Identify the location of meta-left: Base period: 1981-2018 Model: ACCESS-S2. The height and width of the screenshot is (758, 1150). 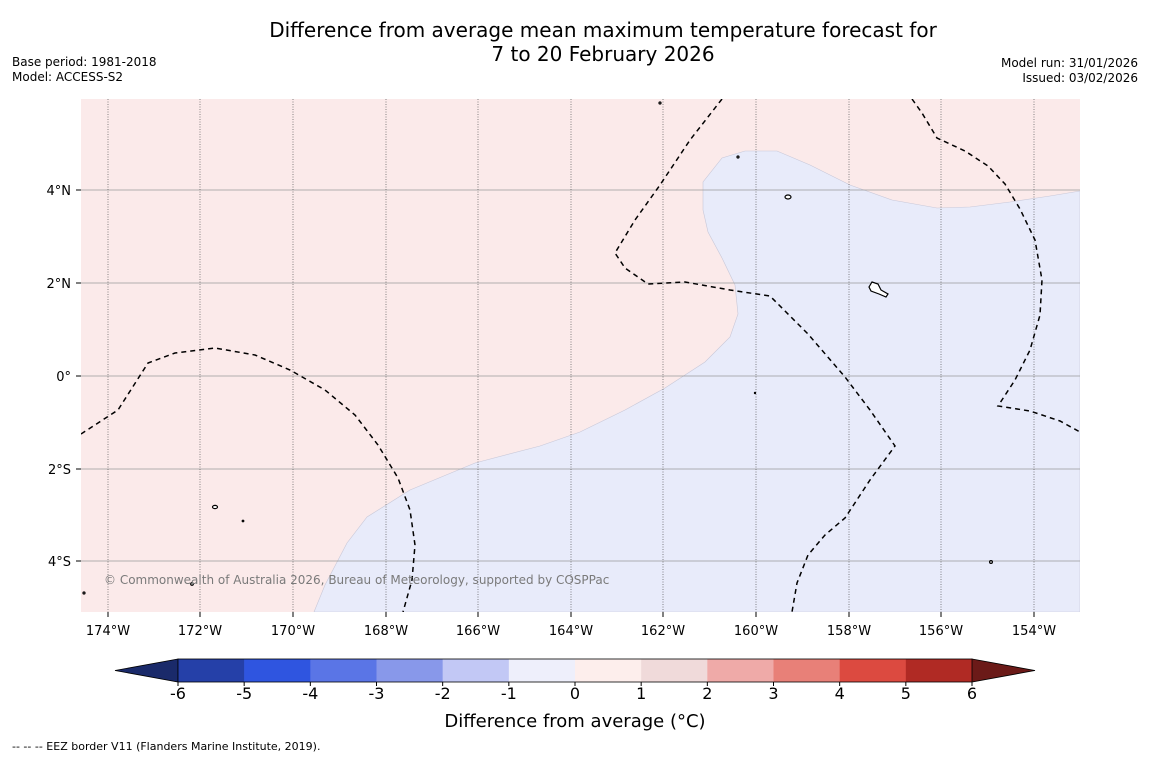
(84, 70).